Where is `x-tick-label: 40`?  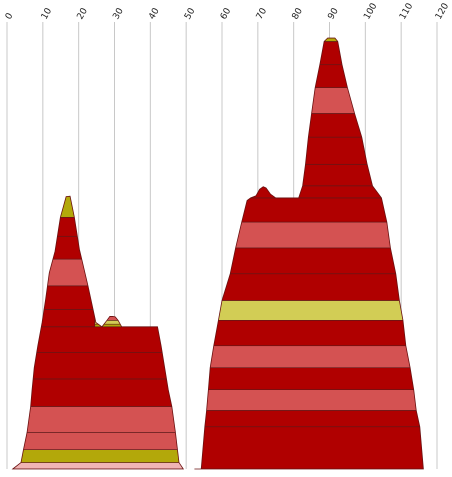
x-tick-label: 40 is located at coordinates (154, 13).